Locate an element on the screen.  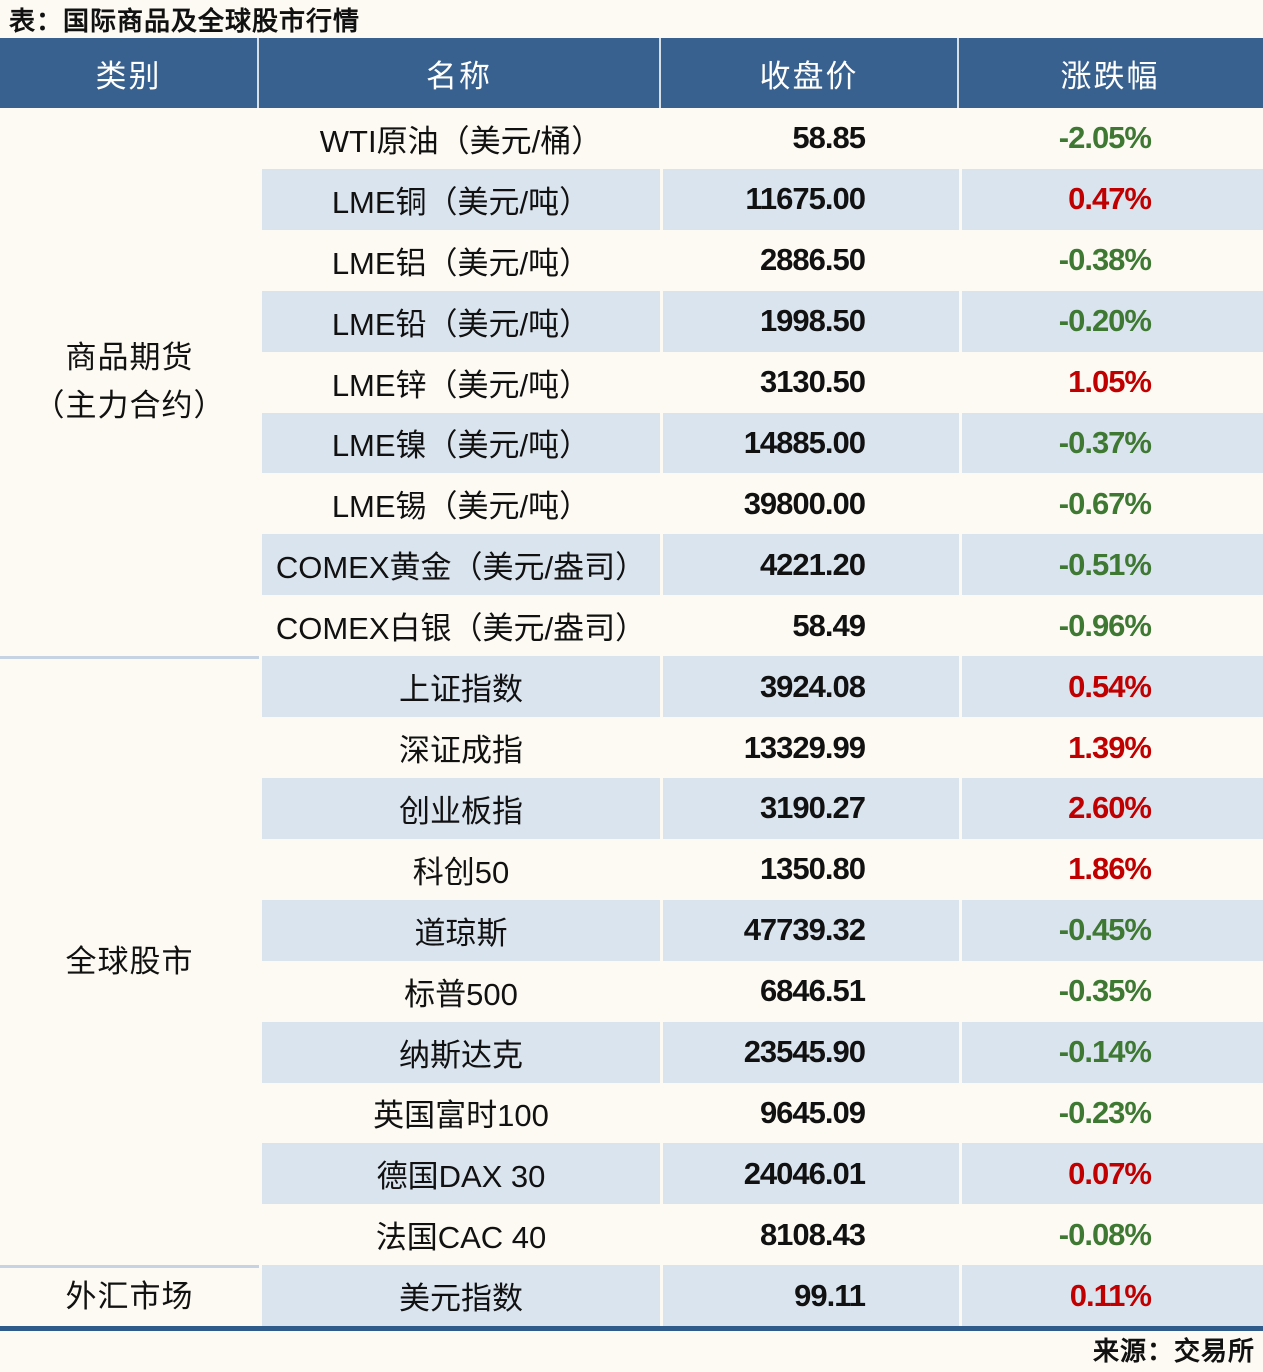
table-row: 德国DAX 30 24046.01 0.07% is located at coordinates (761, 1174).